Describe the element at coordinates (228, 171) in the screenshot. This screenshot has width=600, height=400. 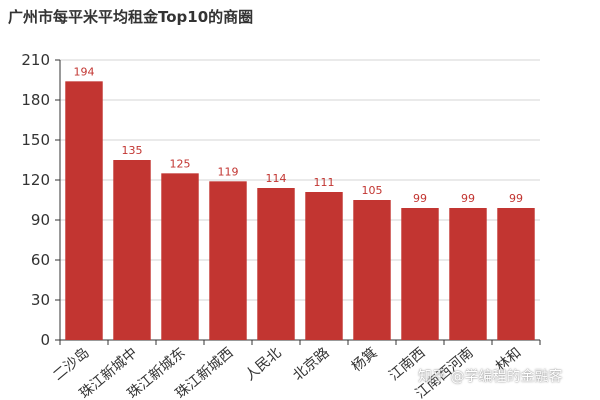
I see `bar-value-label: 119` at that location.